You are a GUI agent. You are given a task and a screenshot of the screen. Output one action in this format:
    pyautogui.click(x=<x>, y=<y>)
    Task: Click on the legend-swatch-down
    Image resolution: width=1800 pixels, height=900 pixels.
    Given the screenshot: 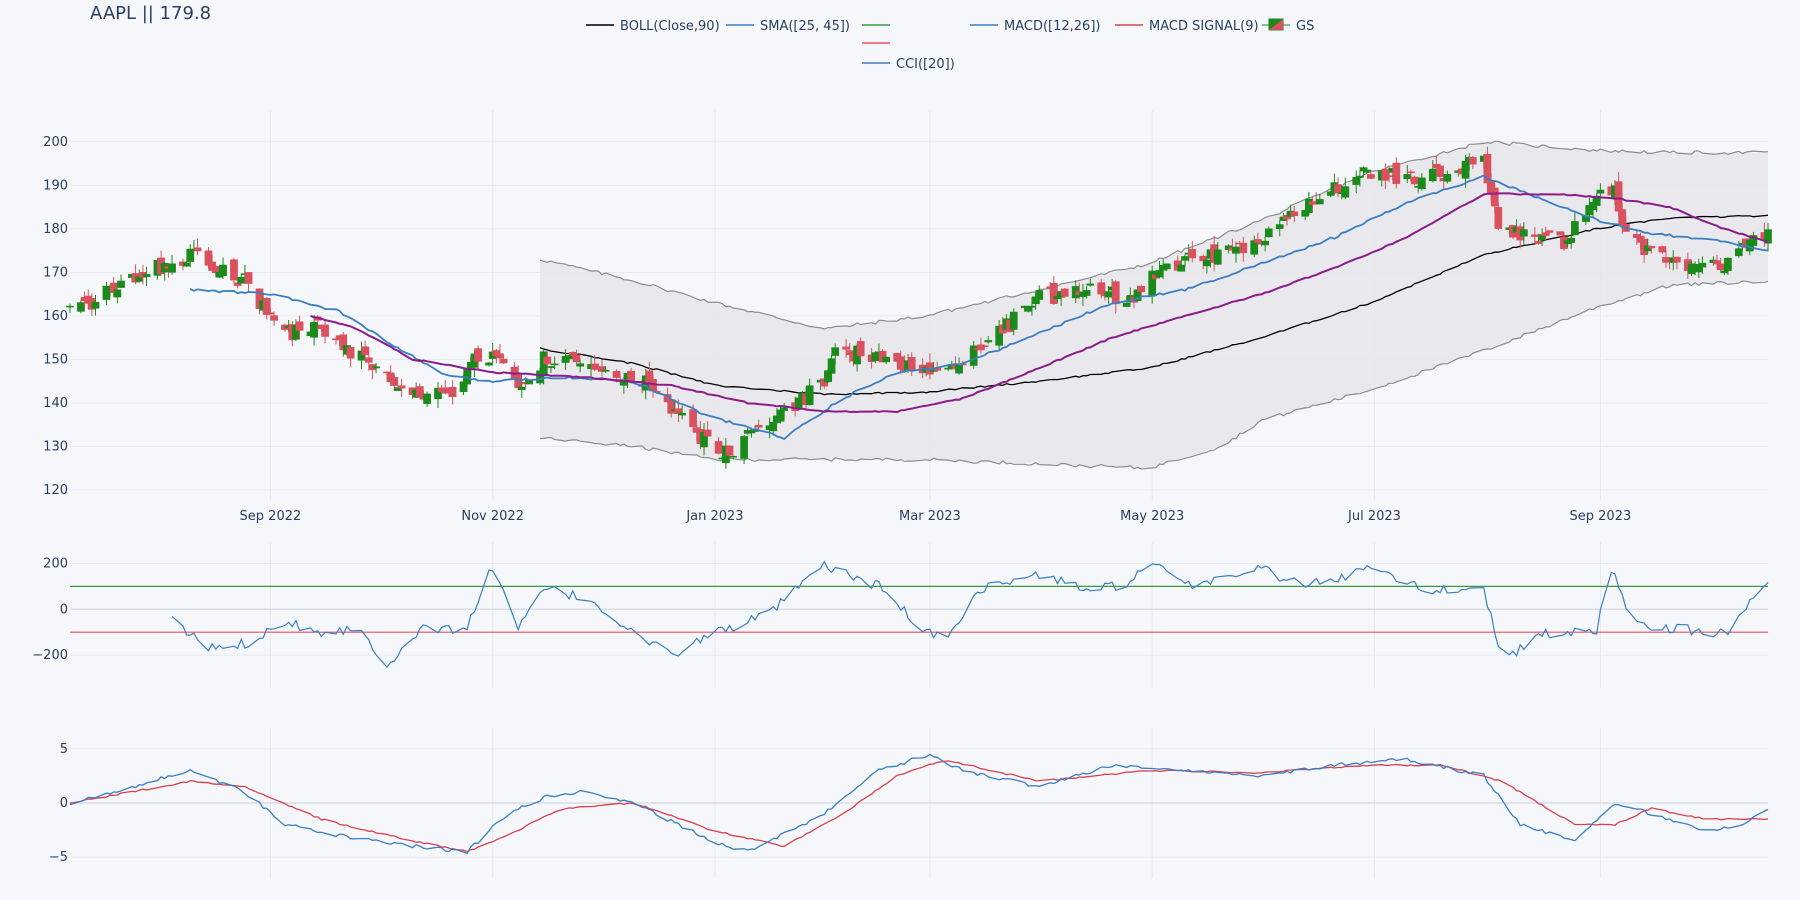 What is the action you would take?
    pyautogui.click(x=1276, y=24)
    